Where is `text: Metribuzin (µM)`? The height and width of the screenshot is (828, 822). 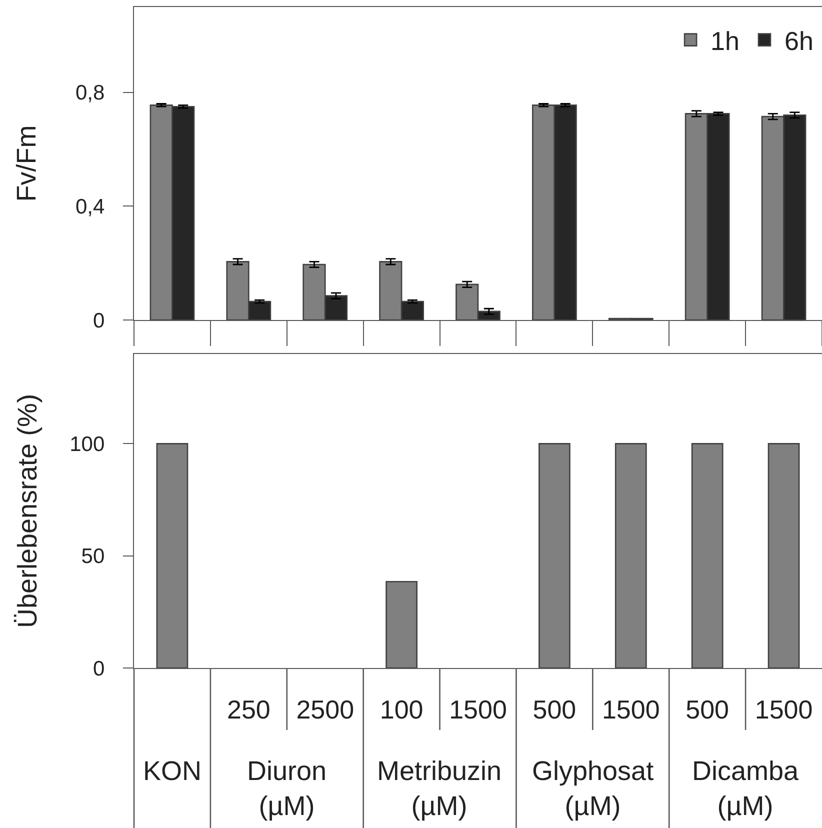
text: Metribuzin (µM) is located at coordinates (439, 789).